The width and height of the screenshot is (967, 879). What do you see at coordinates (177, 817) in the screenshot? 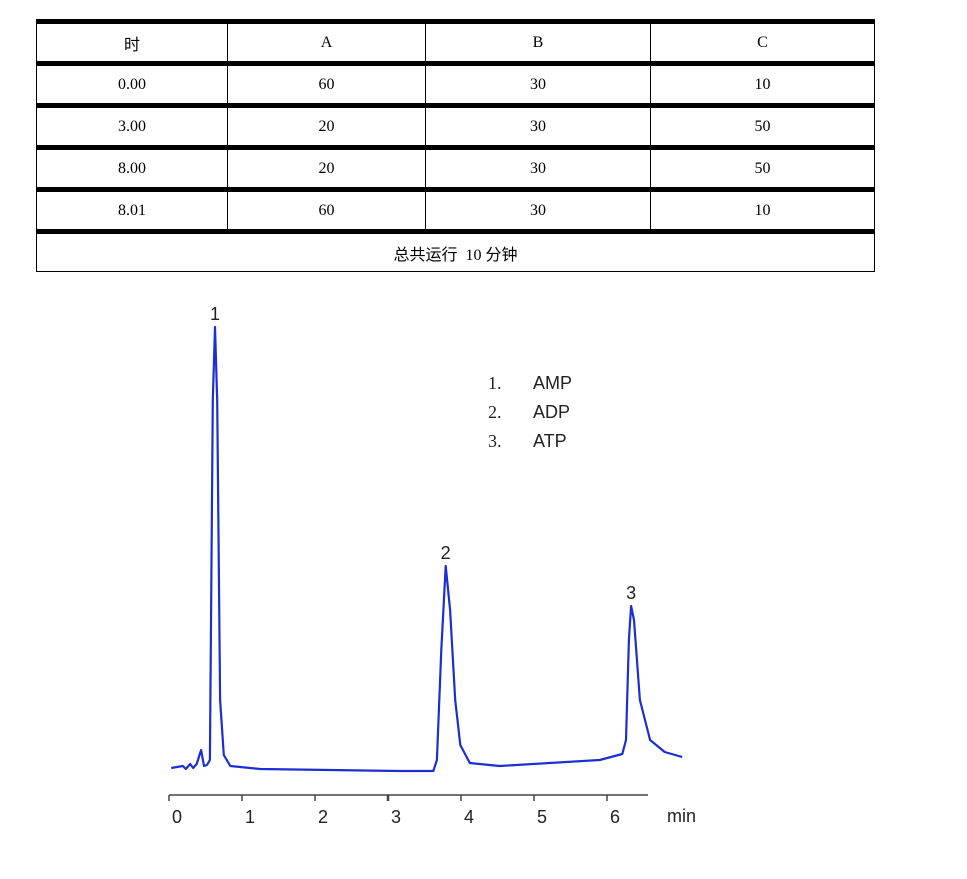
I see `x-tick-label: 0` at bounding box center [177, 817].